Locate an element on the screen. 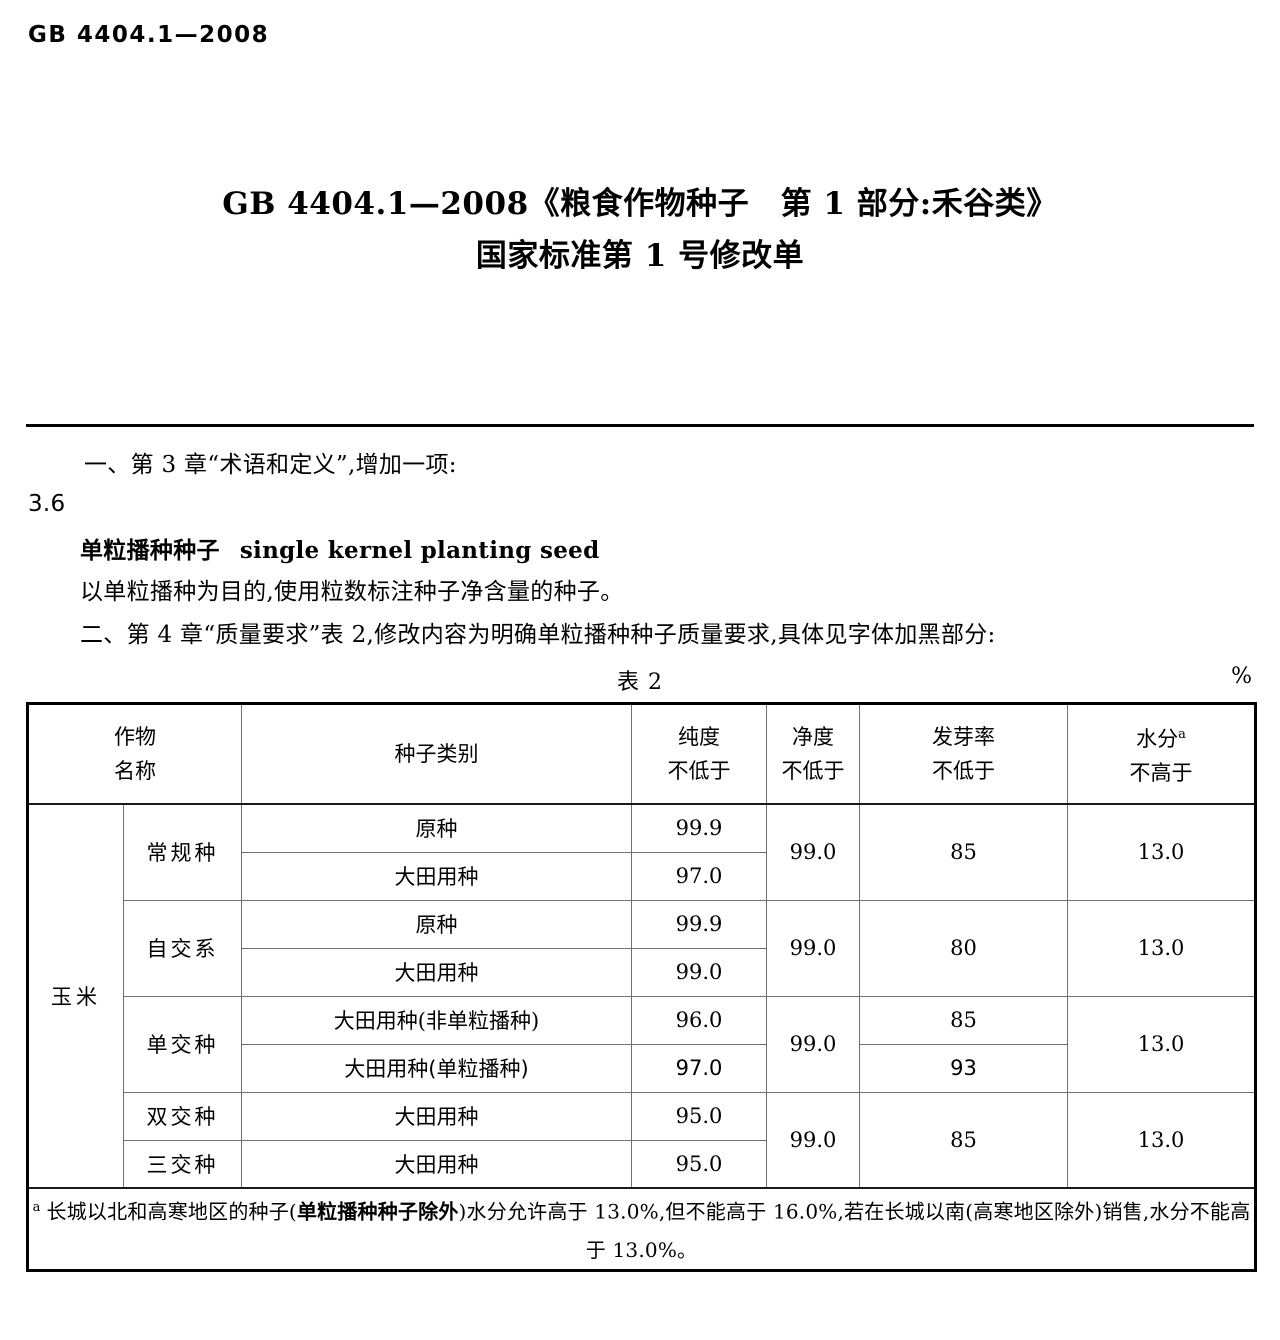 Image resolution: width=1280 pixels, height=1340 pixels. footnote-marker: a is located at coordinates (36, 1207).